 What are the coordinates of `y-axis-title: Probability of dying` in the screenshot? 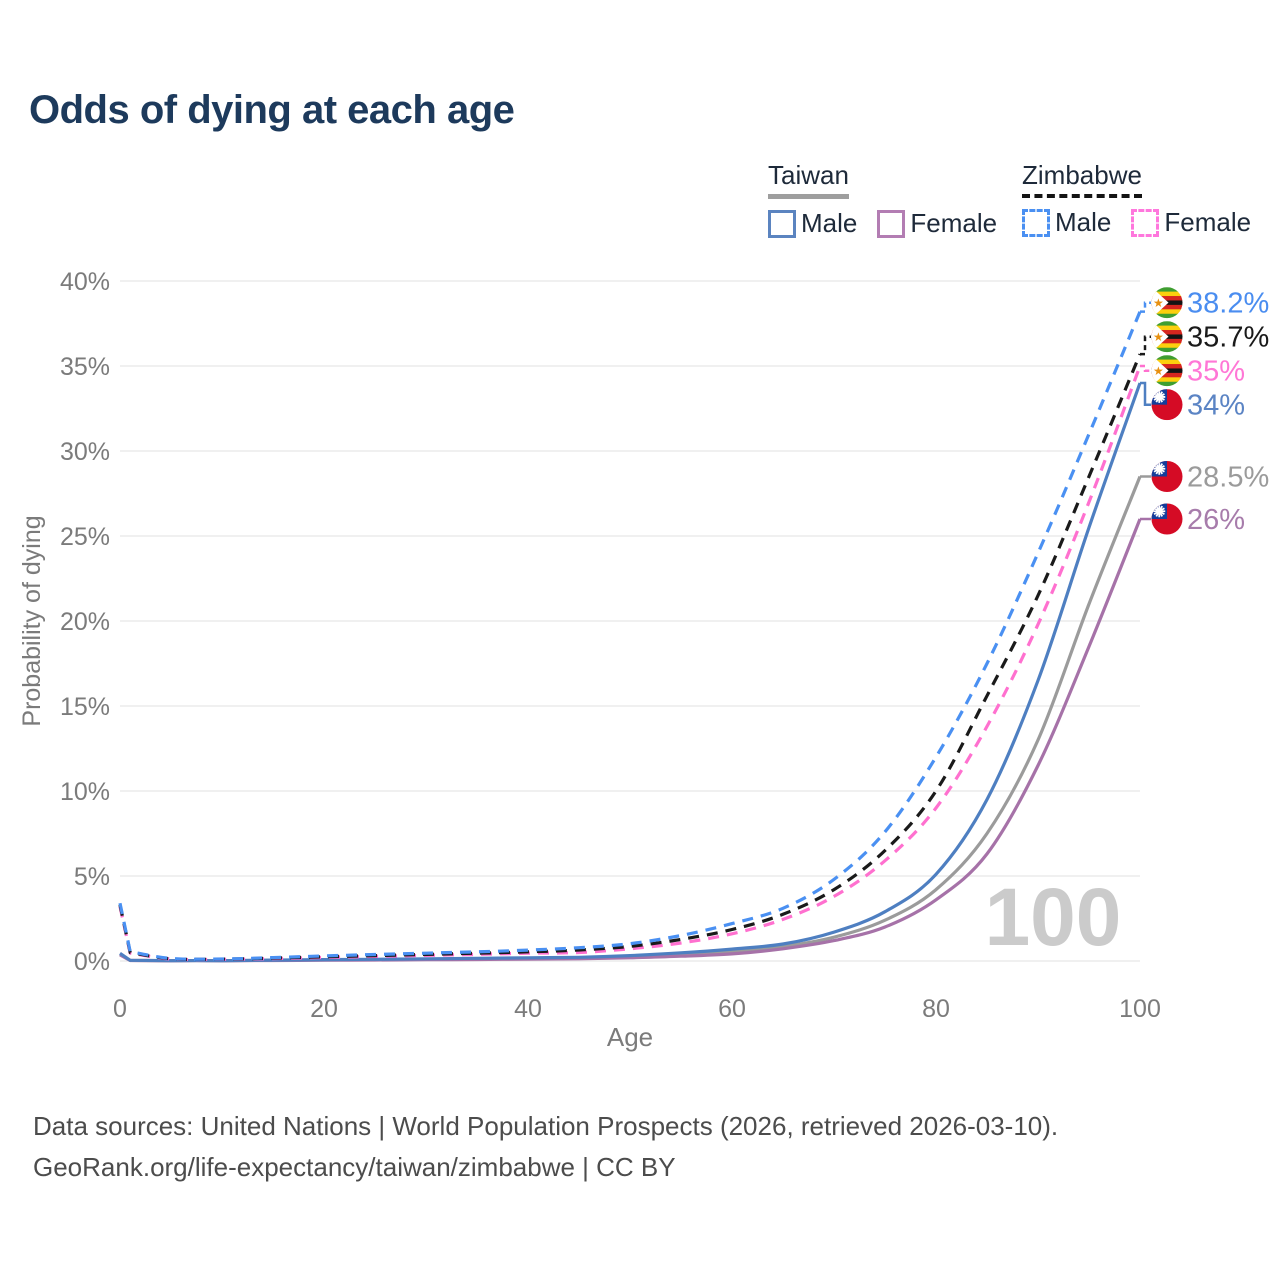 It's located at (32, 620).